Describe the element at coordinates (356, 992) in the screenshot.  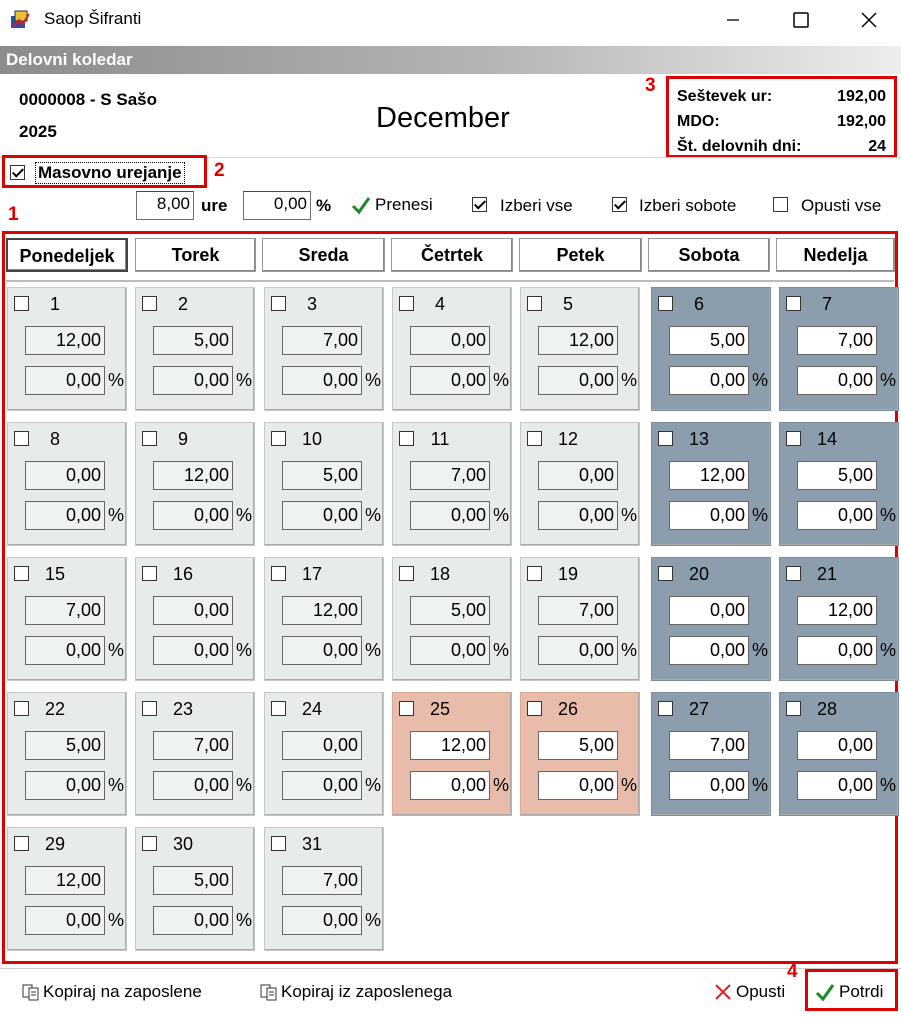
I see `copy-from-employee-button: Kopiraj iz zaposlenega` at that location.